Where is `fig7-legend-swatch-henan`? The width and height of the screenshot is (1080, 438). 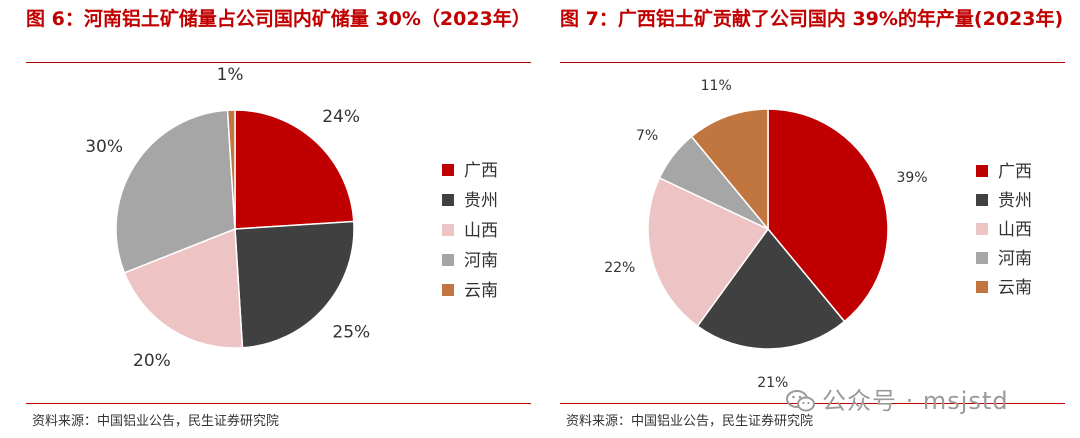
fig7-legend-swatch-henan is located at coordinates (982, 258).